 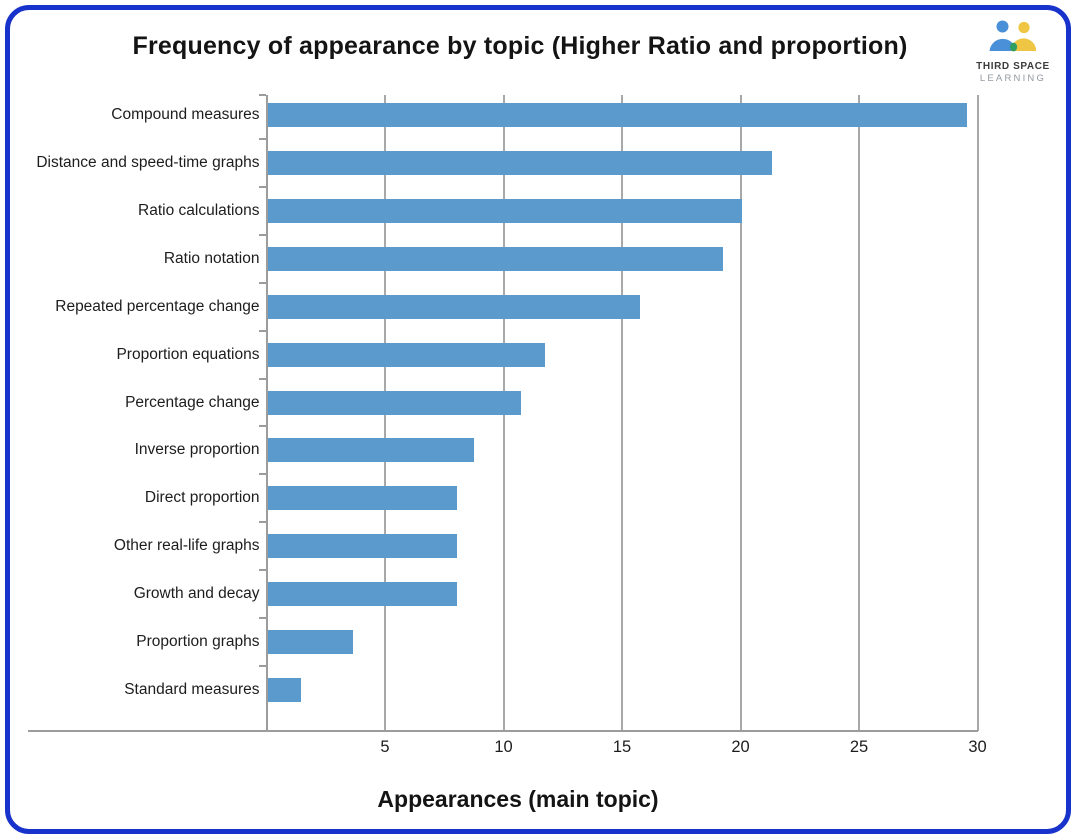 I want to click on category-label: Proportion equations, so click(x=188, y=354).